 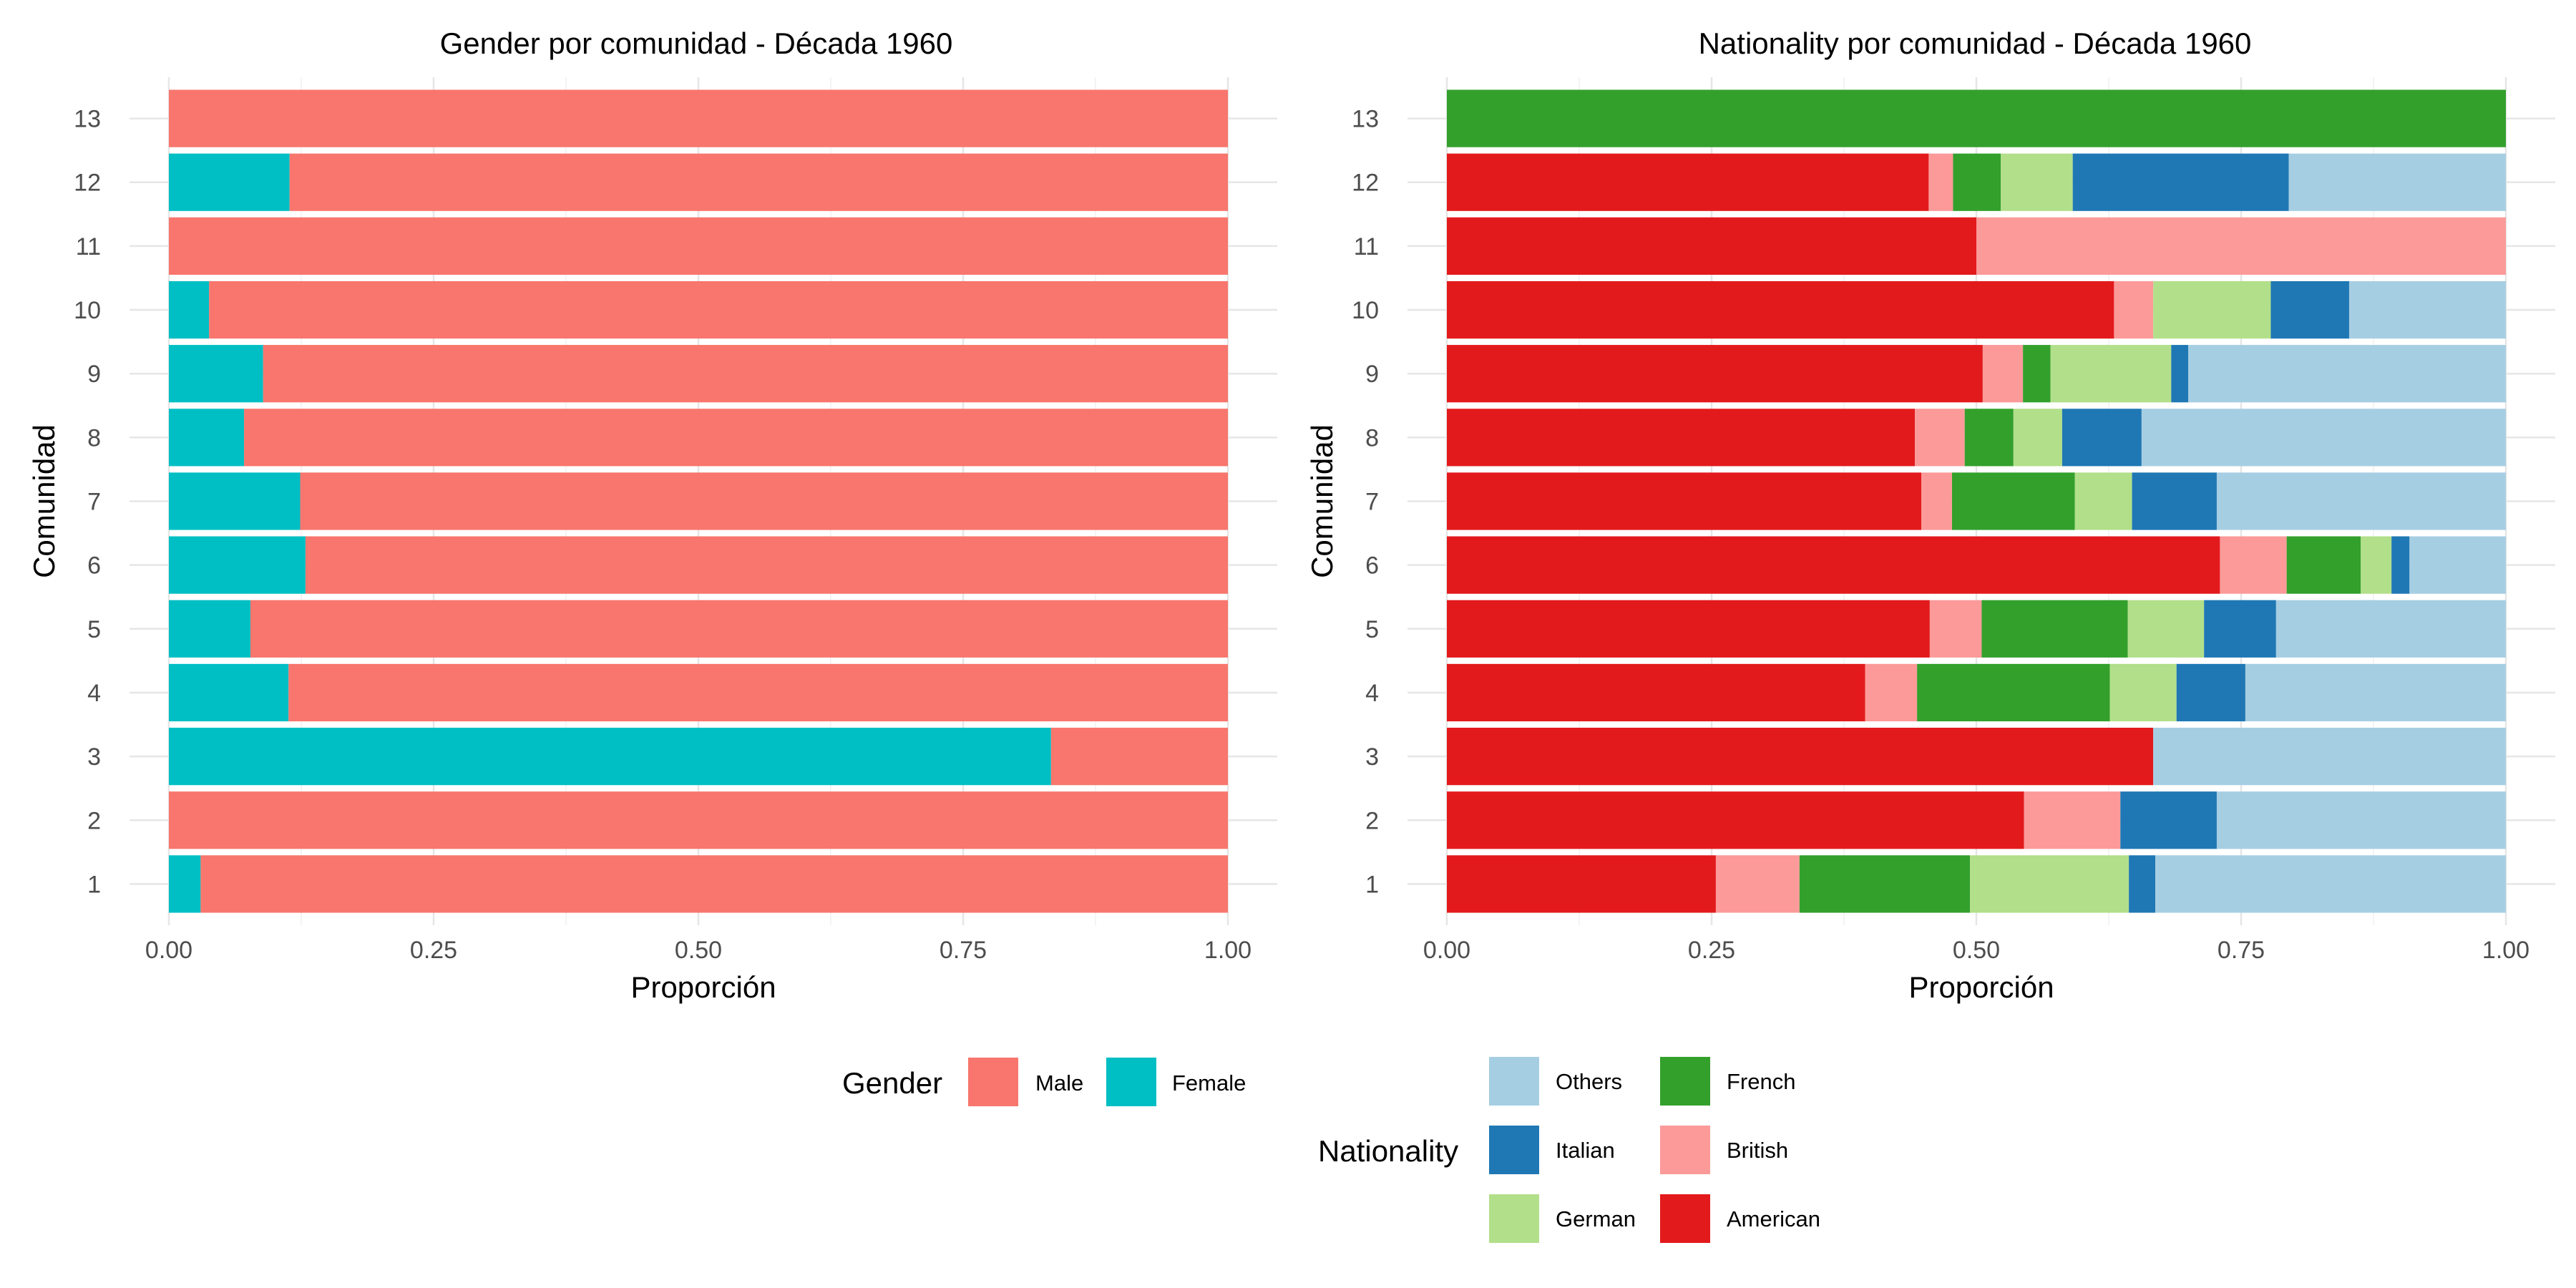 What do you see at coordinates (1975, 43) in the screenshot?
I see `chart-title: Nationality por comunidad - Década 1960` at bounding box center [1975, 43].